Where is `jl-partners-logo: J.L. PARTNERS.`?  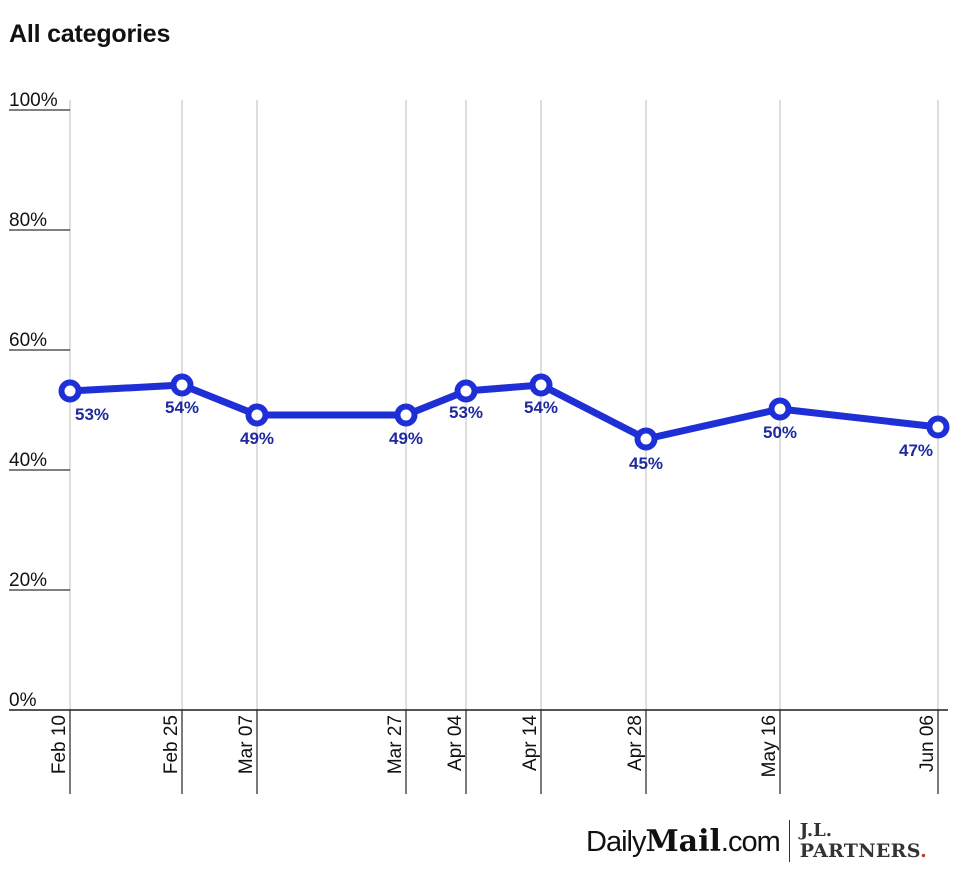 jl-partners-logo: J.L. PARTNERS. is located at coordinates (863, 841).